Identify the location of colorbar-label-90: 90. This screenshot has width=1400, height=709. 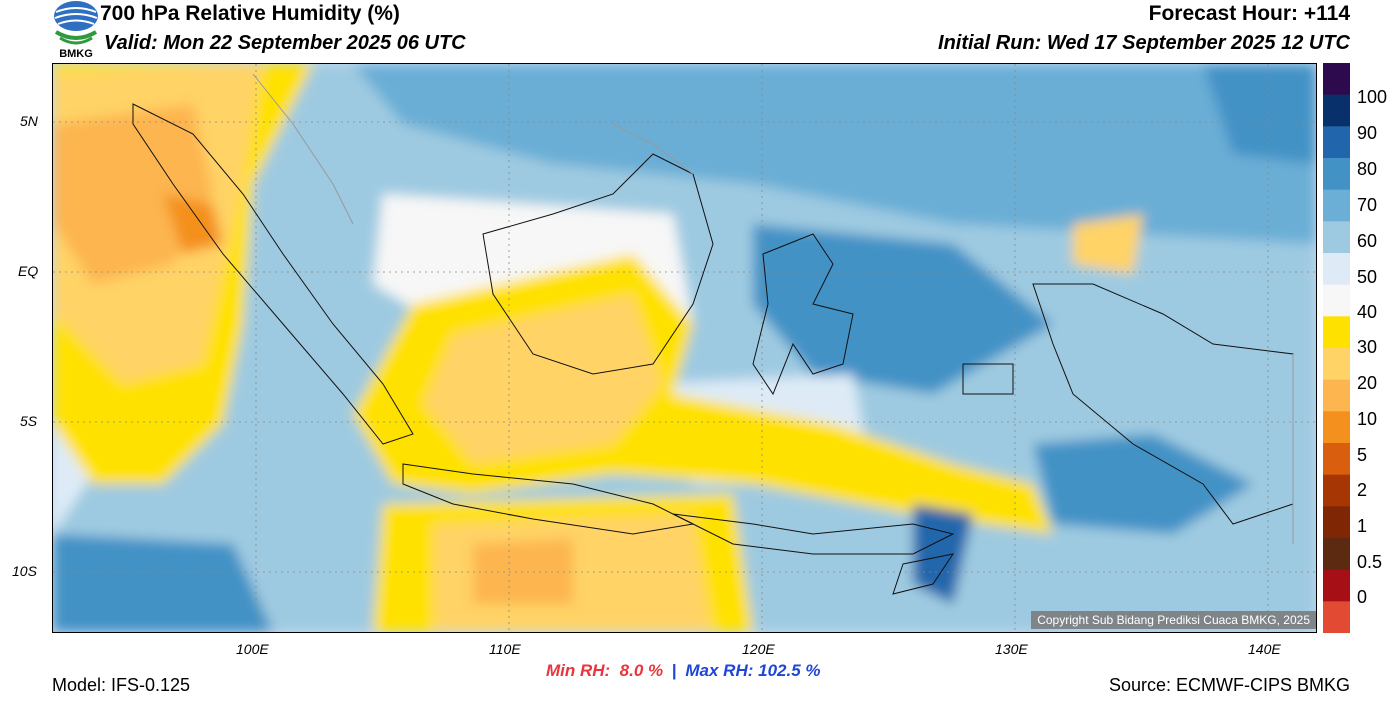
(1367, 133).